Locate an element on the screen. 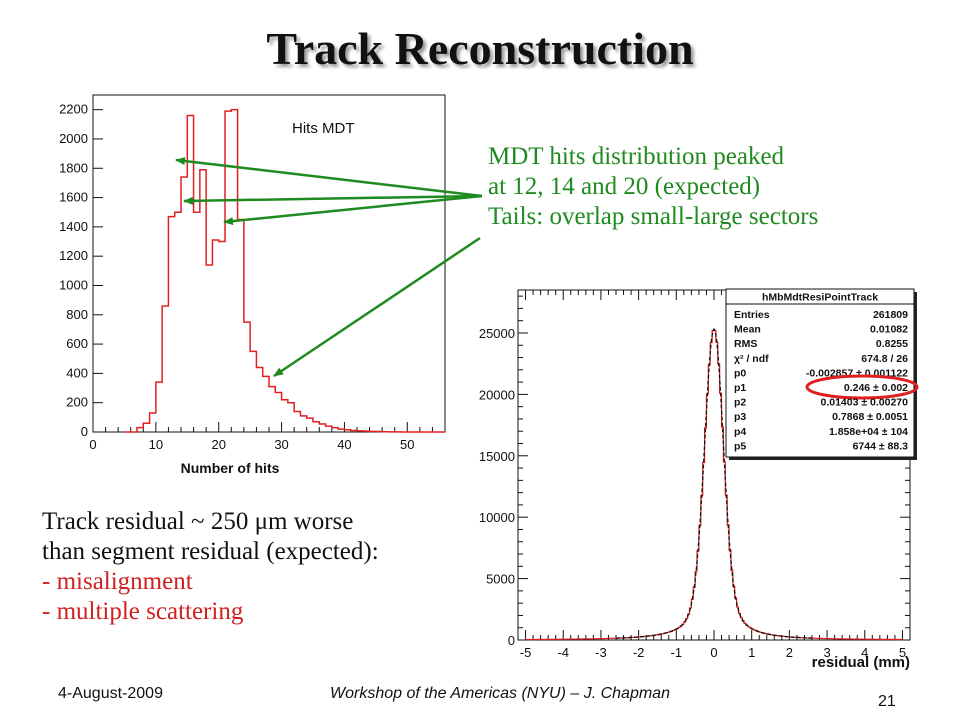  stats-label: p5 is located at coordinates (740, 446).